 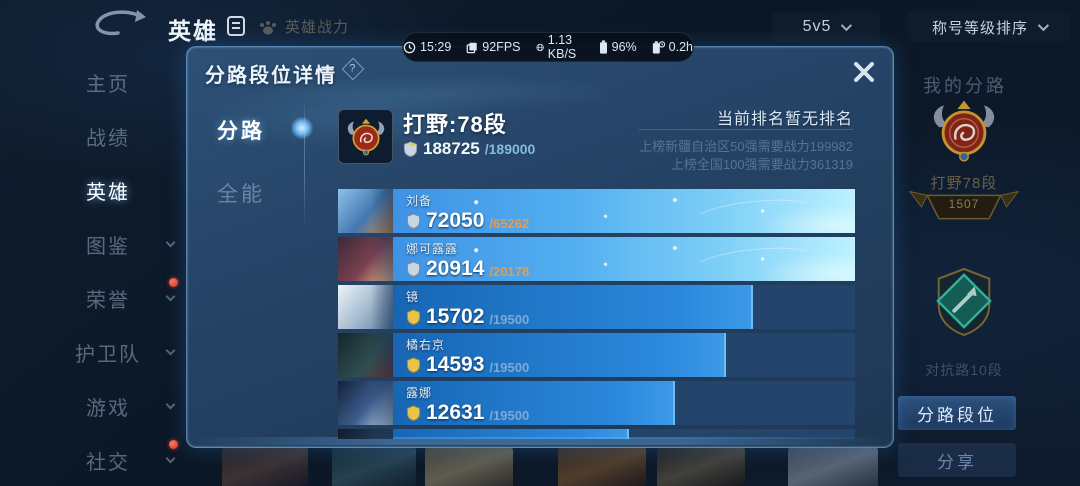 What do you see at coordinates (108, 85) in the screenshot?
I see `sidebar-item-home: 主页` at bounding box center [108, 85].